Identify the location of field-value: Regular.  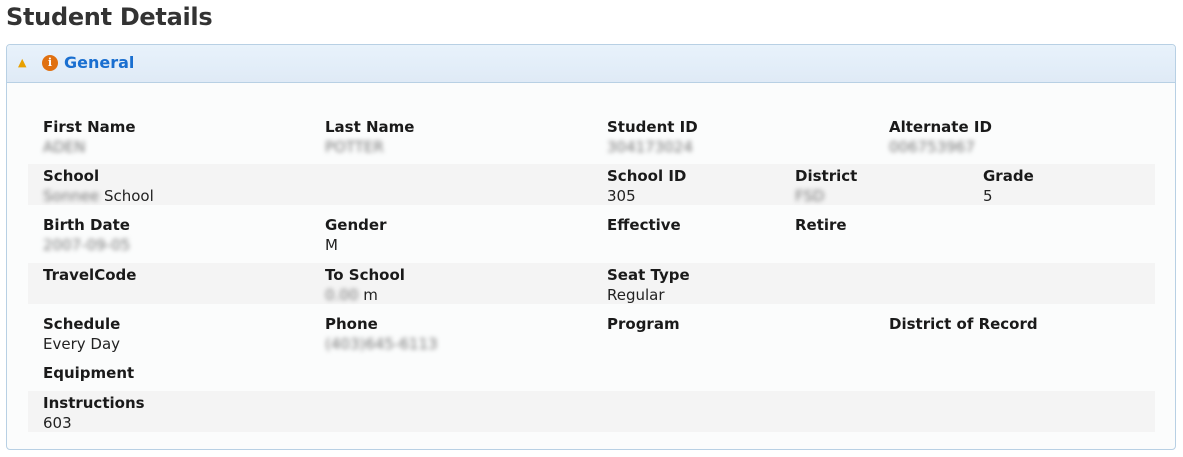
(636, 295).